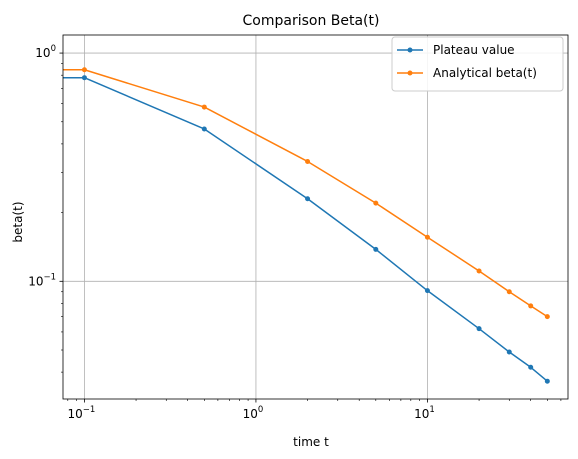  I want to click on legend-box, so click(477, 64).